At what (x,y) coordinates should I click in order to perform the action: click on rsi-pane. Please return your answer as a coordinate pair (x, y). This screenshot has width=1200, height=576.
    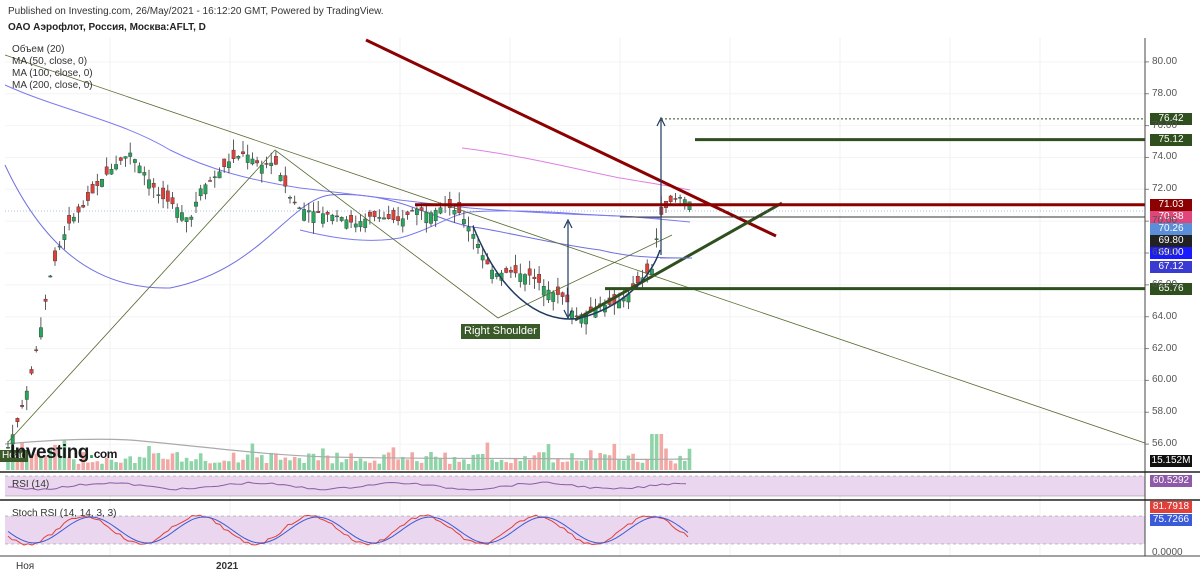
    Looking at the image, I should click on (575, 486).